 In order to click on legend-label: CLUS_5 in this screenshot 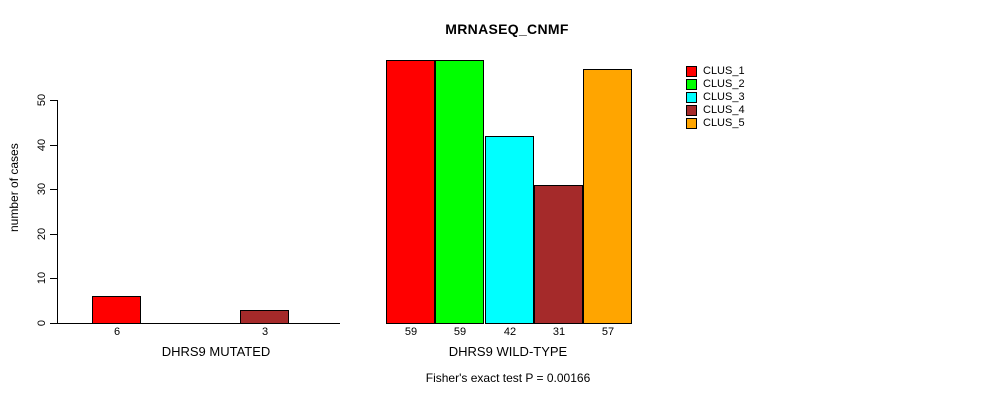, I will do `click(724, 123)`.